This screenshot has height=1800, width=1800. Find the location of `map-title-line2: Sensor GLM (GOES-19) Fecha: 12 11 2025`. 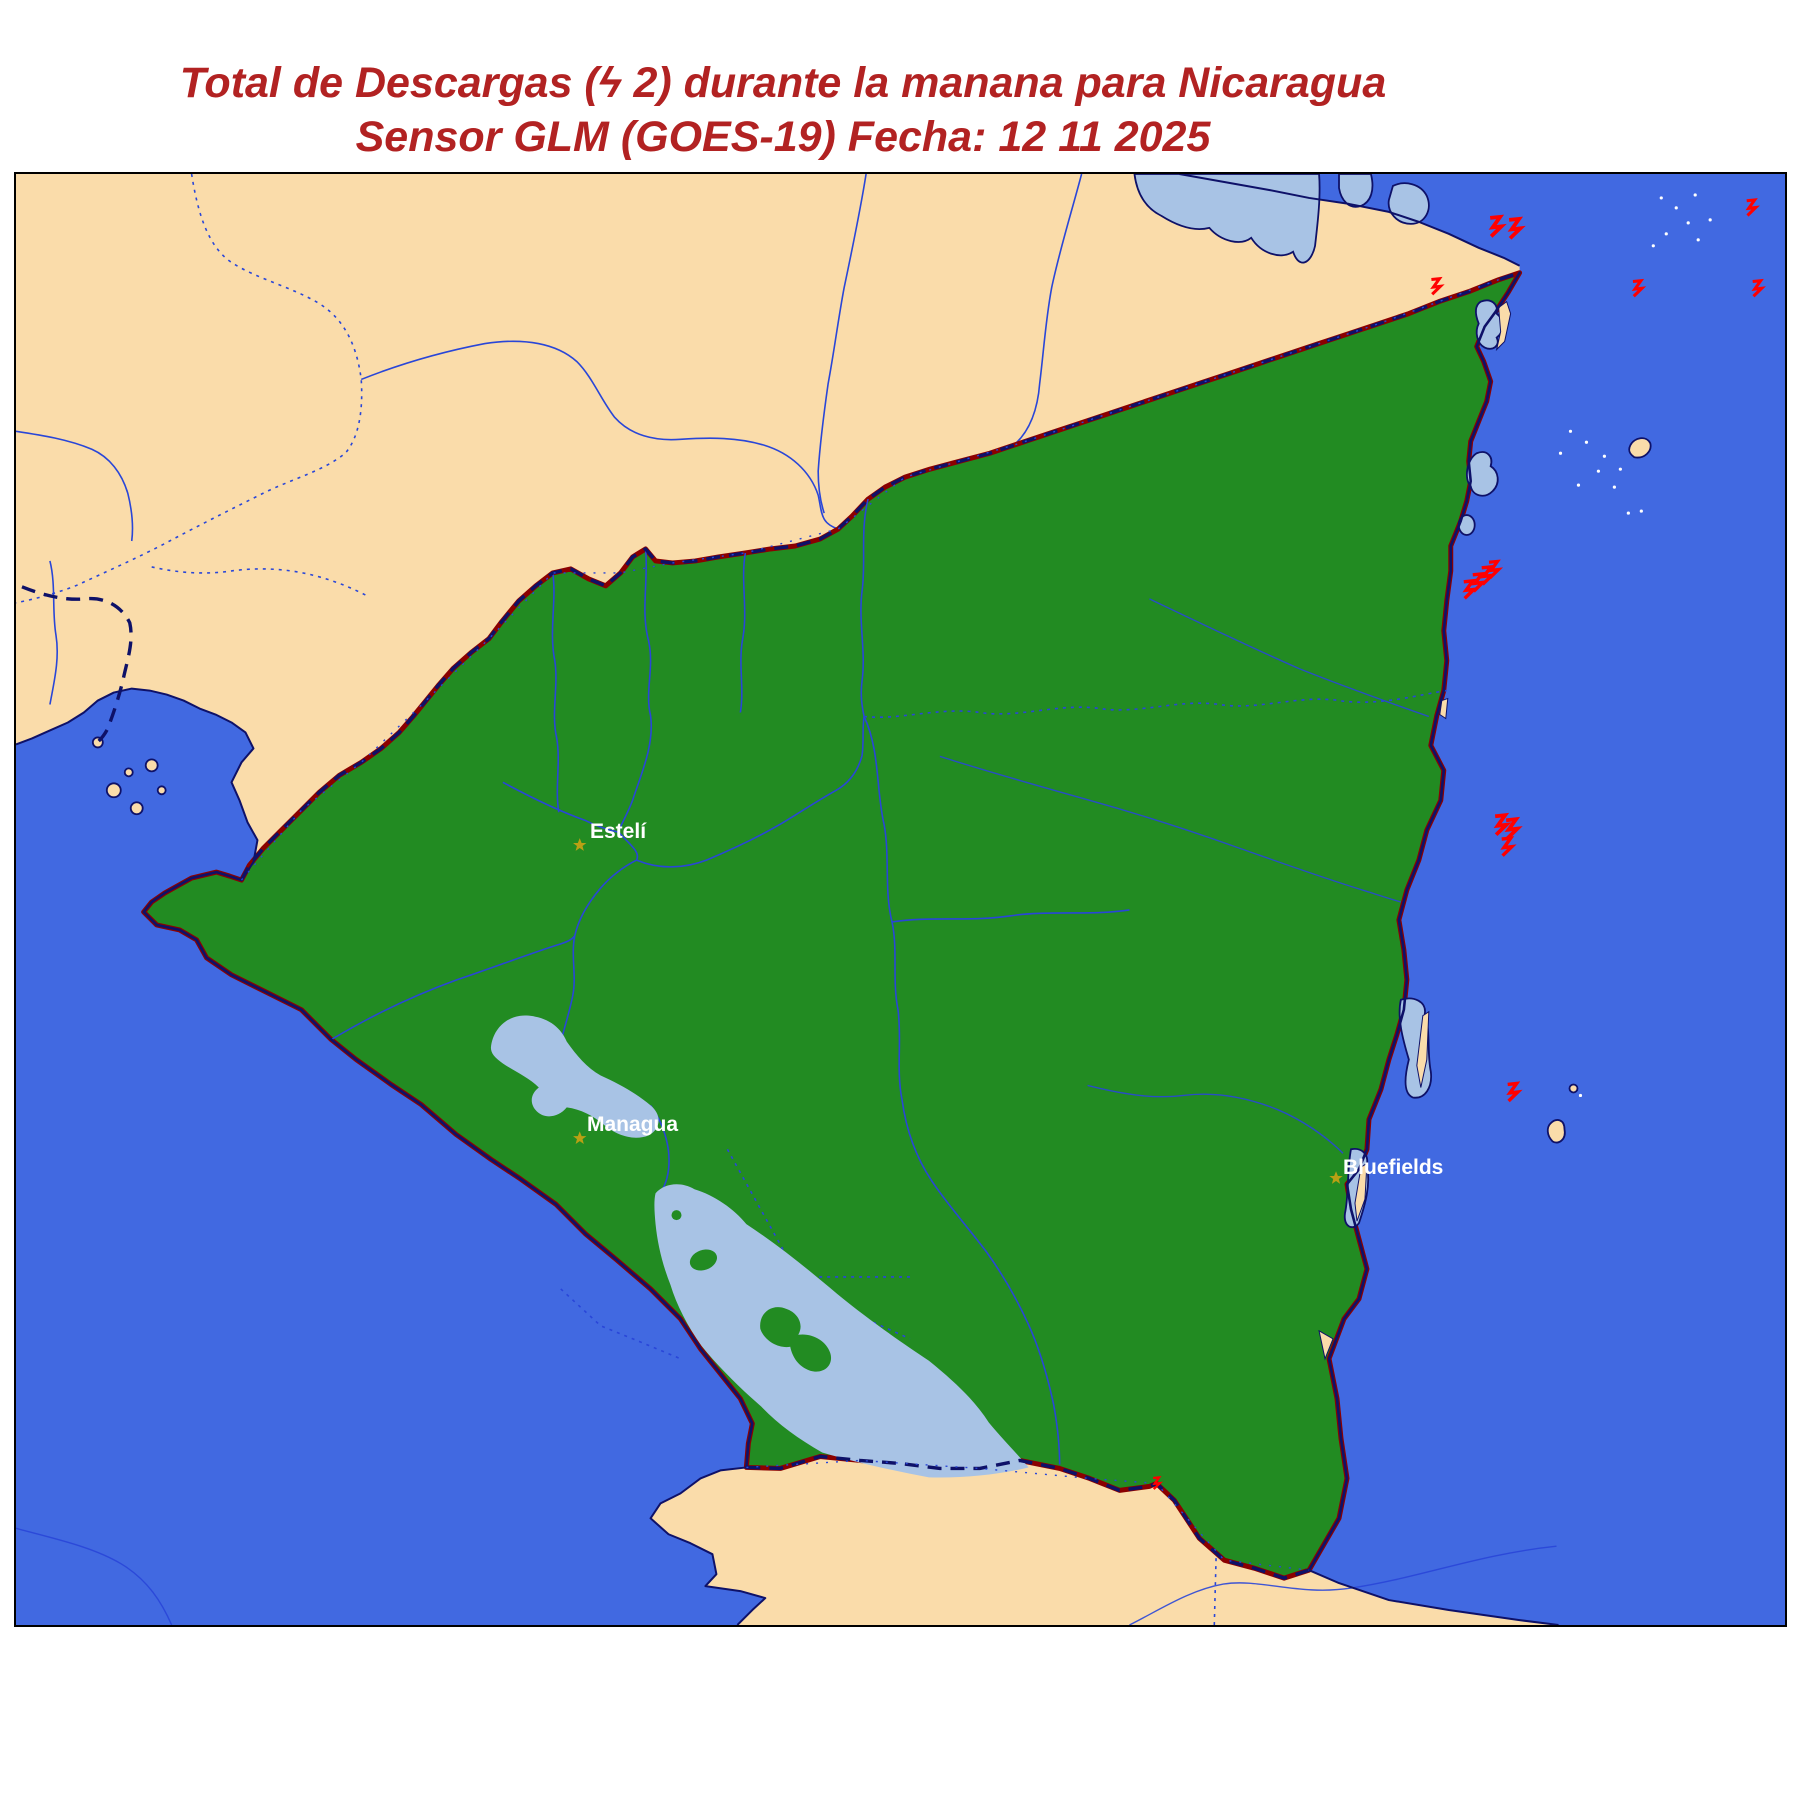

map-title-line2: Sensor GLM (GOES-19) Fecha: 12 11 2025 is located at coordinates (783, 137).